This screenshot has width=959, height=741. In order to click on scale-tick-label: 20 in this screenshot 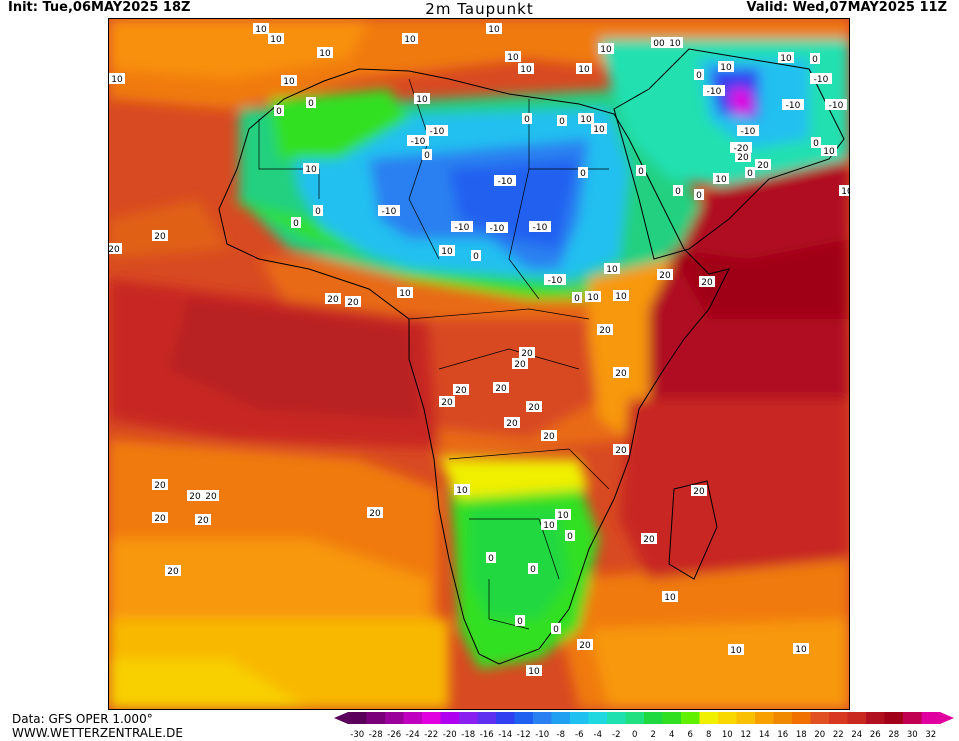, I will do `click(819, 735)`.